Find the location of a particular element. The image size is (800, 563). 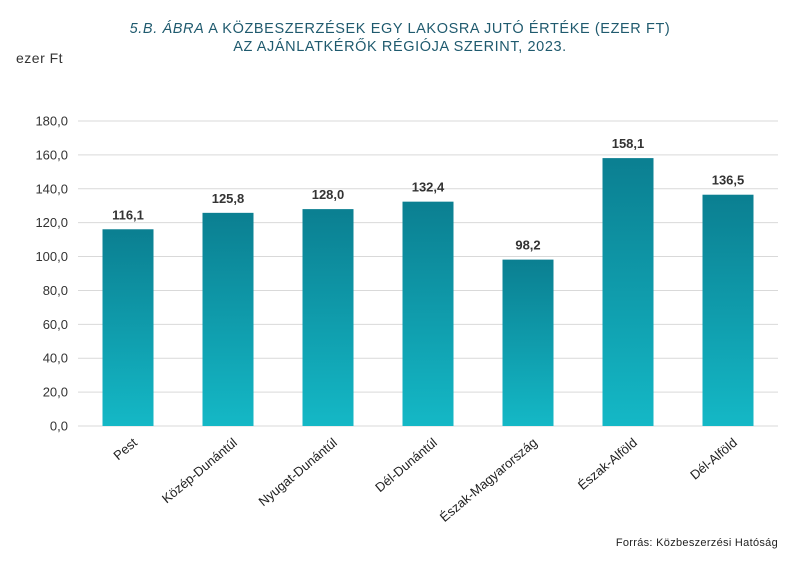

figure-number: 5.B. ÁBRA is located at coordinates (167, 29).